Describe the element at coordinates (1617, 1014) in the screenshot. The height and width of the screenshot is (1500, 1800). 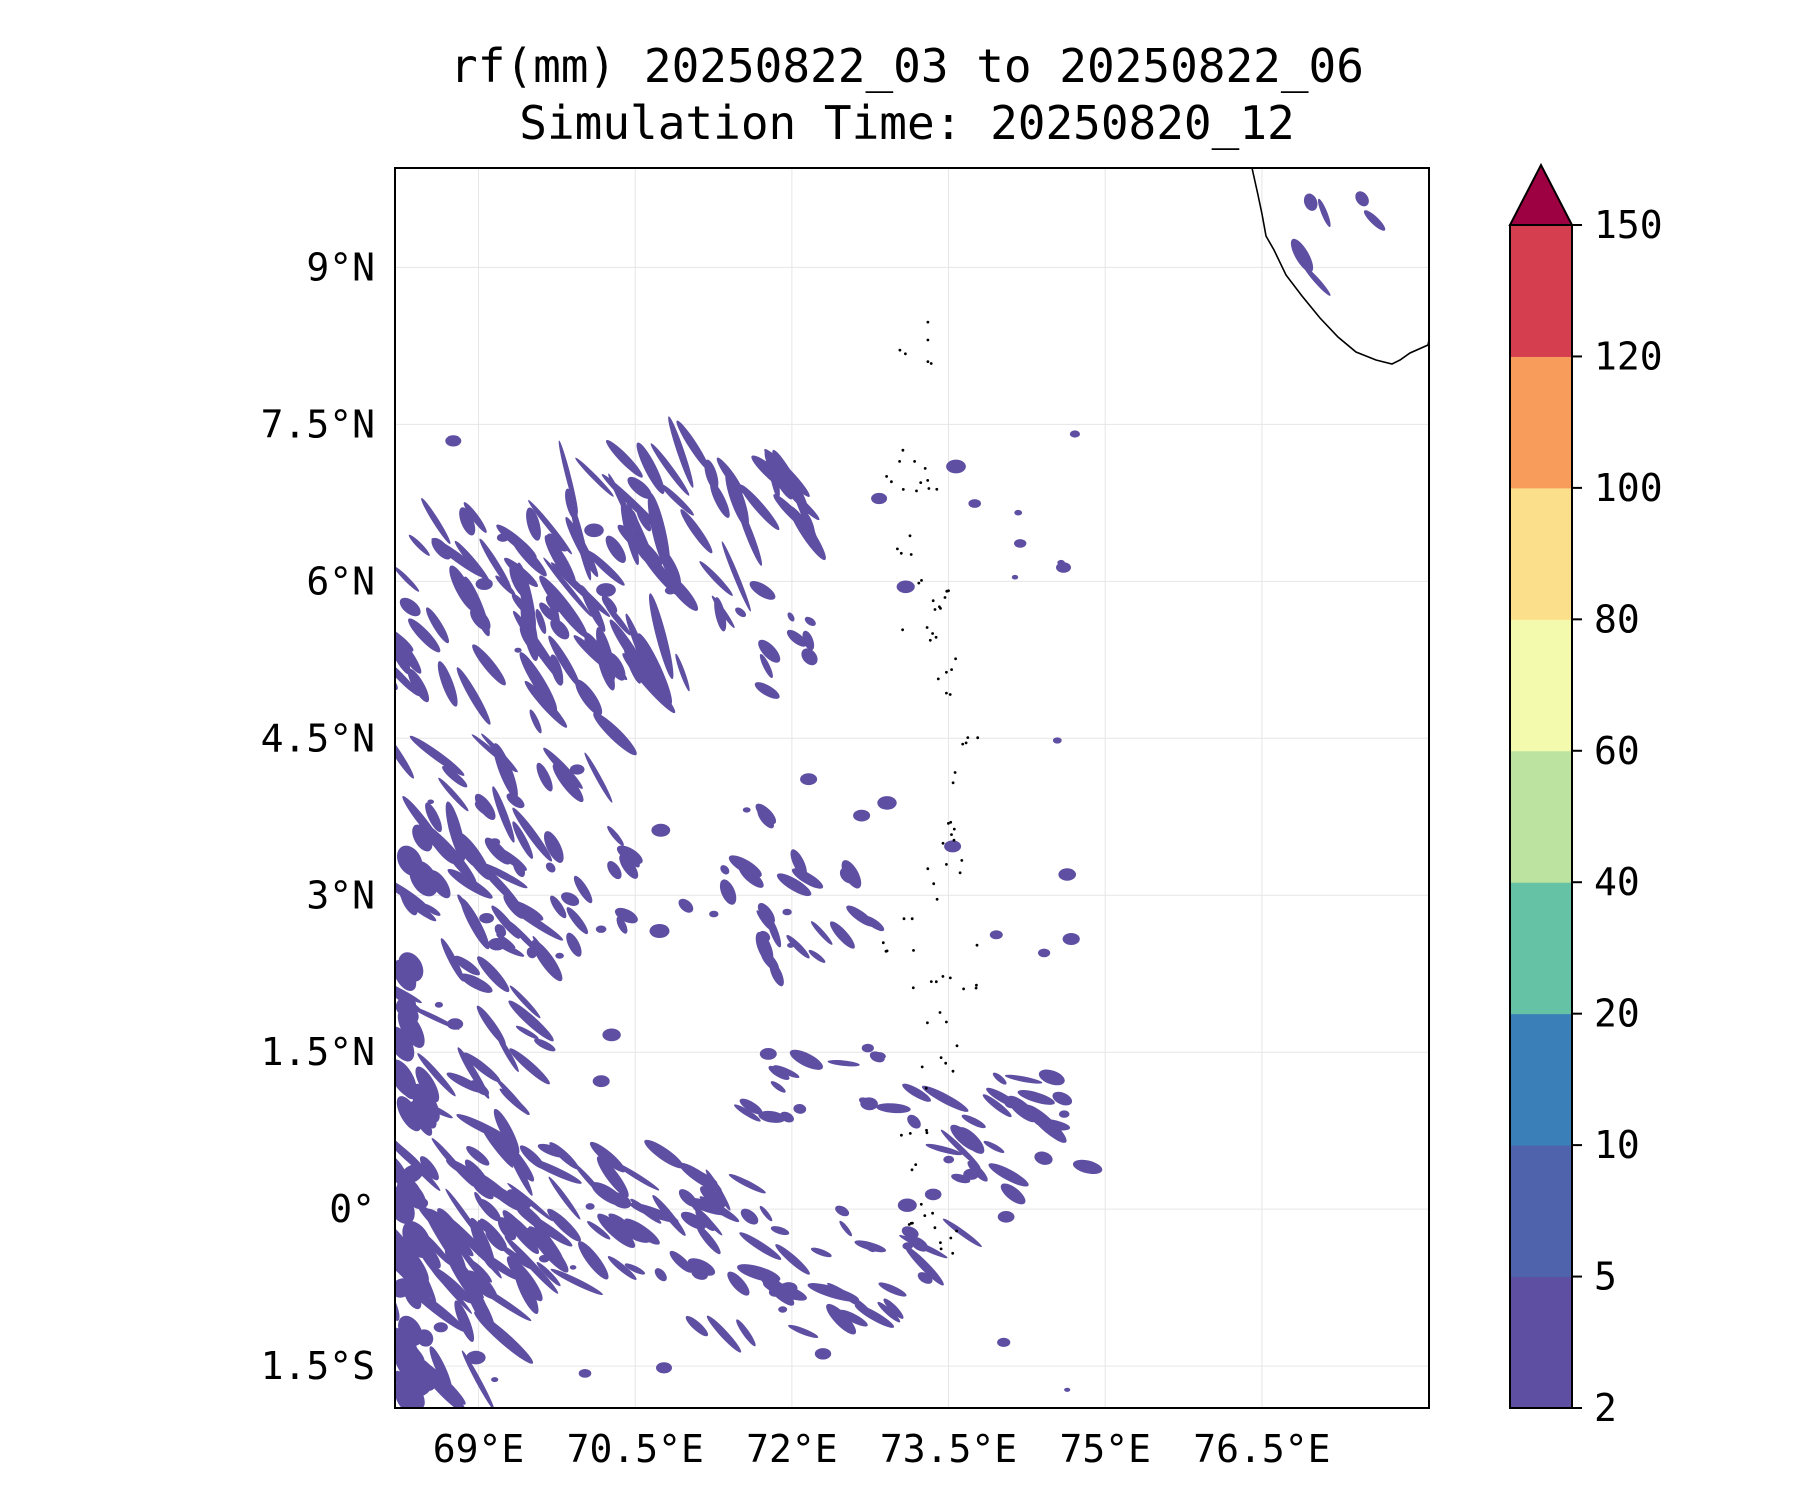
I see `colorbar-tick-label: 20` at that location.